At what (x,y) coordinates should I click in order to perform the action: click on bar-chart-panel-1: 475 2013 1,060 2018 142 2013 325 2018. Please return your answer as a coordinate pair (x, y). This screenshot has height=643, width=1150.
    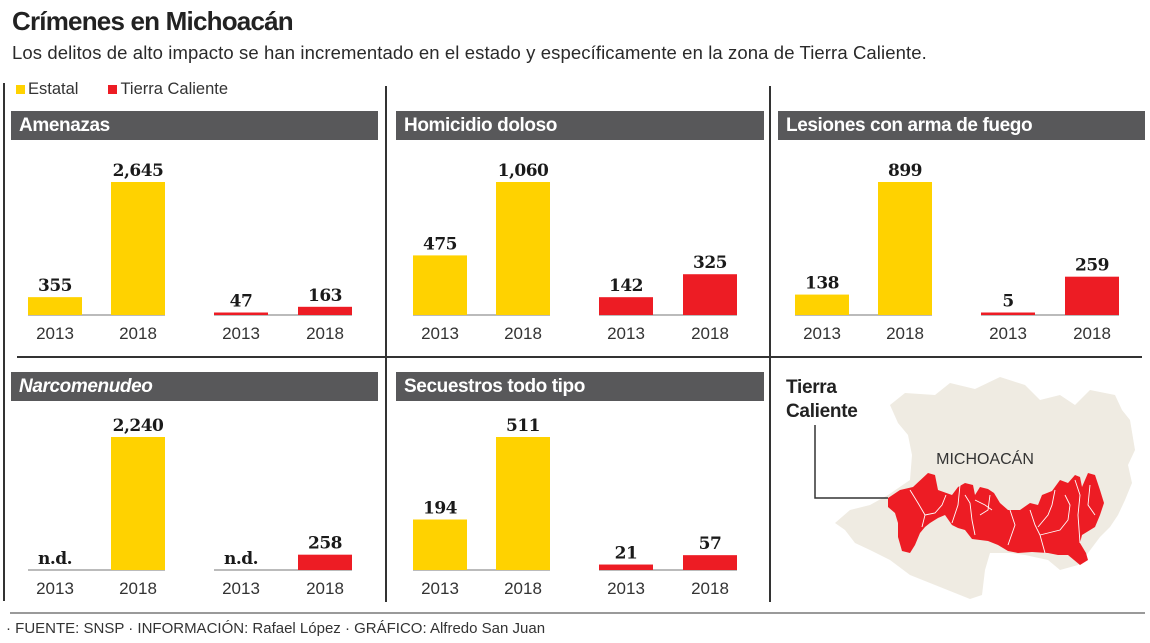
    Looking at the image, I should click on (575, 252).